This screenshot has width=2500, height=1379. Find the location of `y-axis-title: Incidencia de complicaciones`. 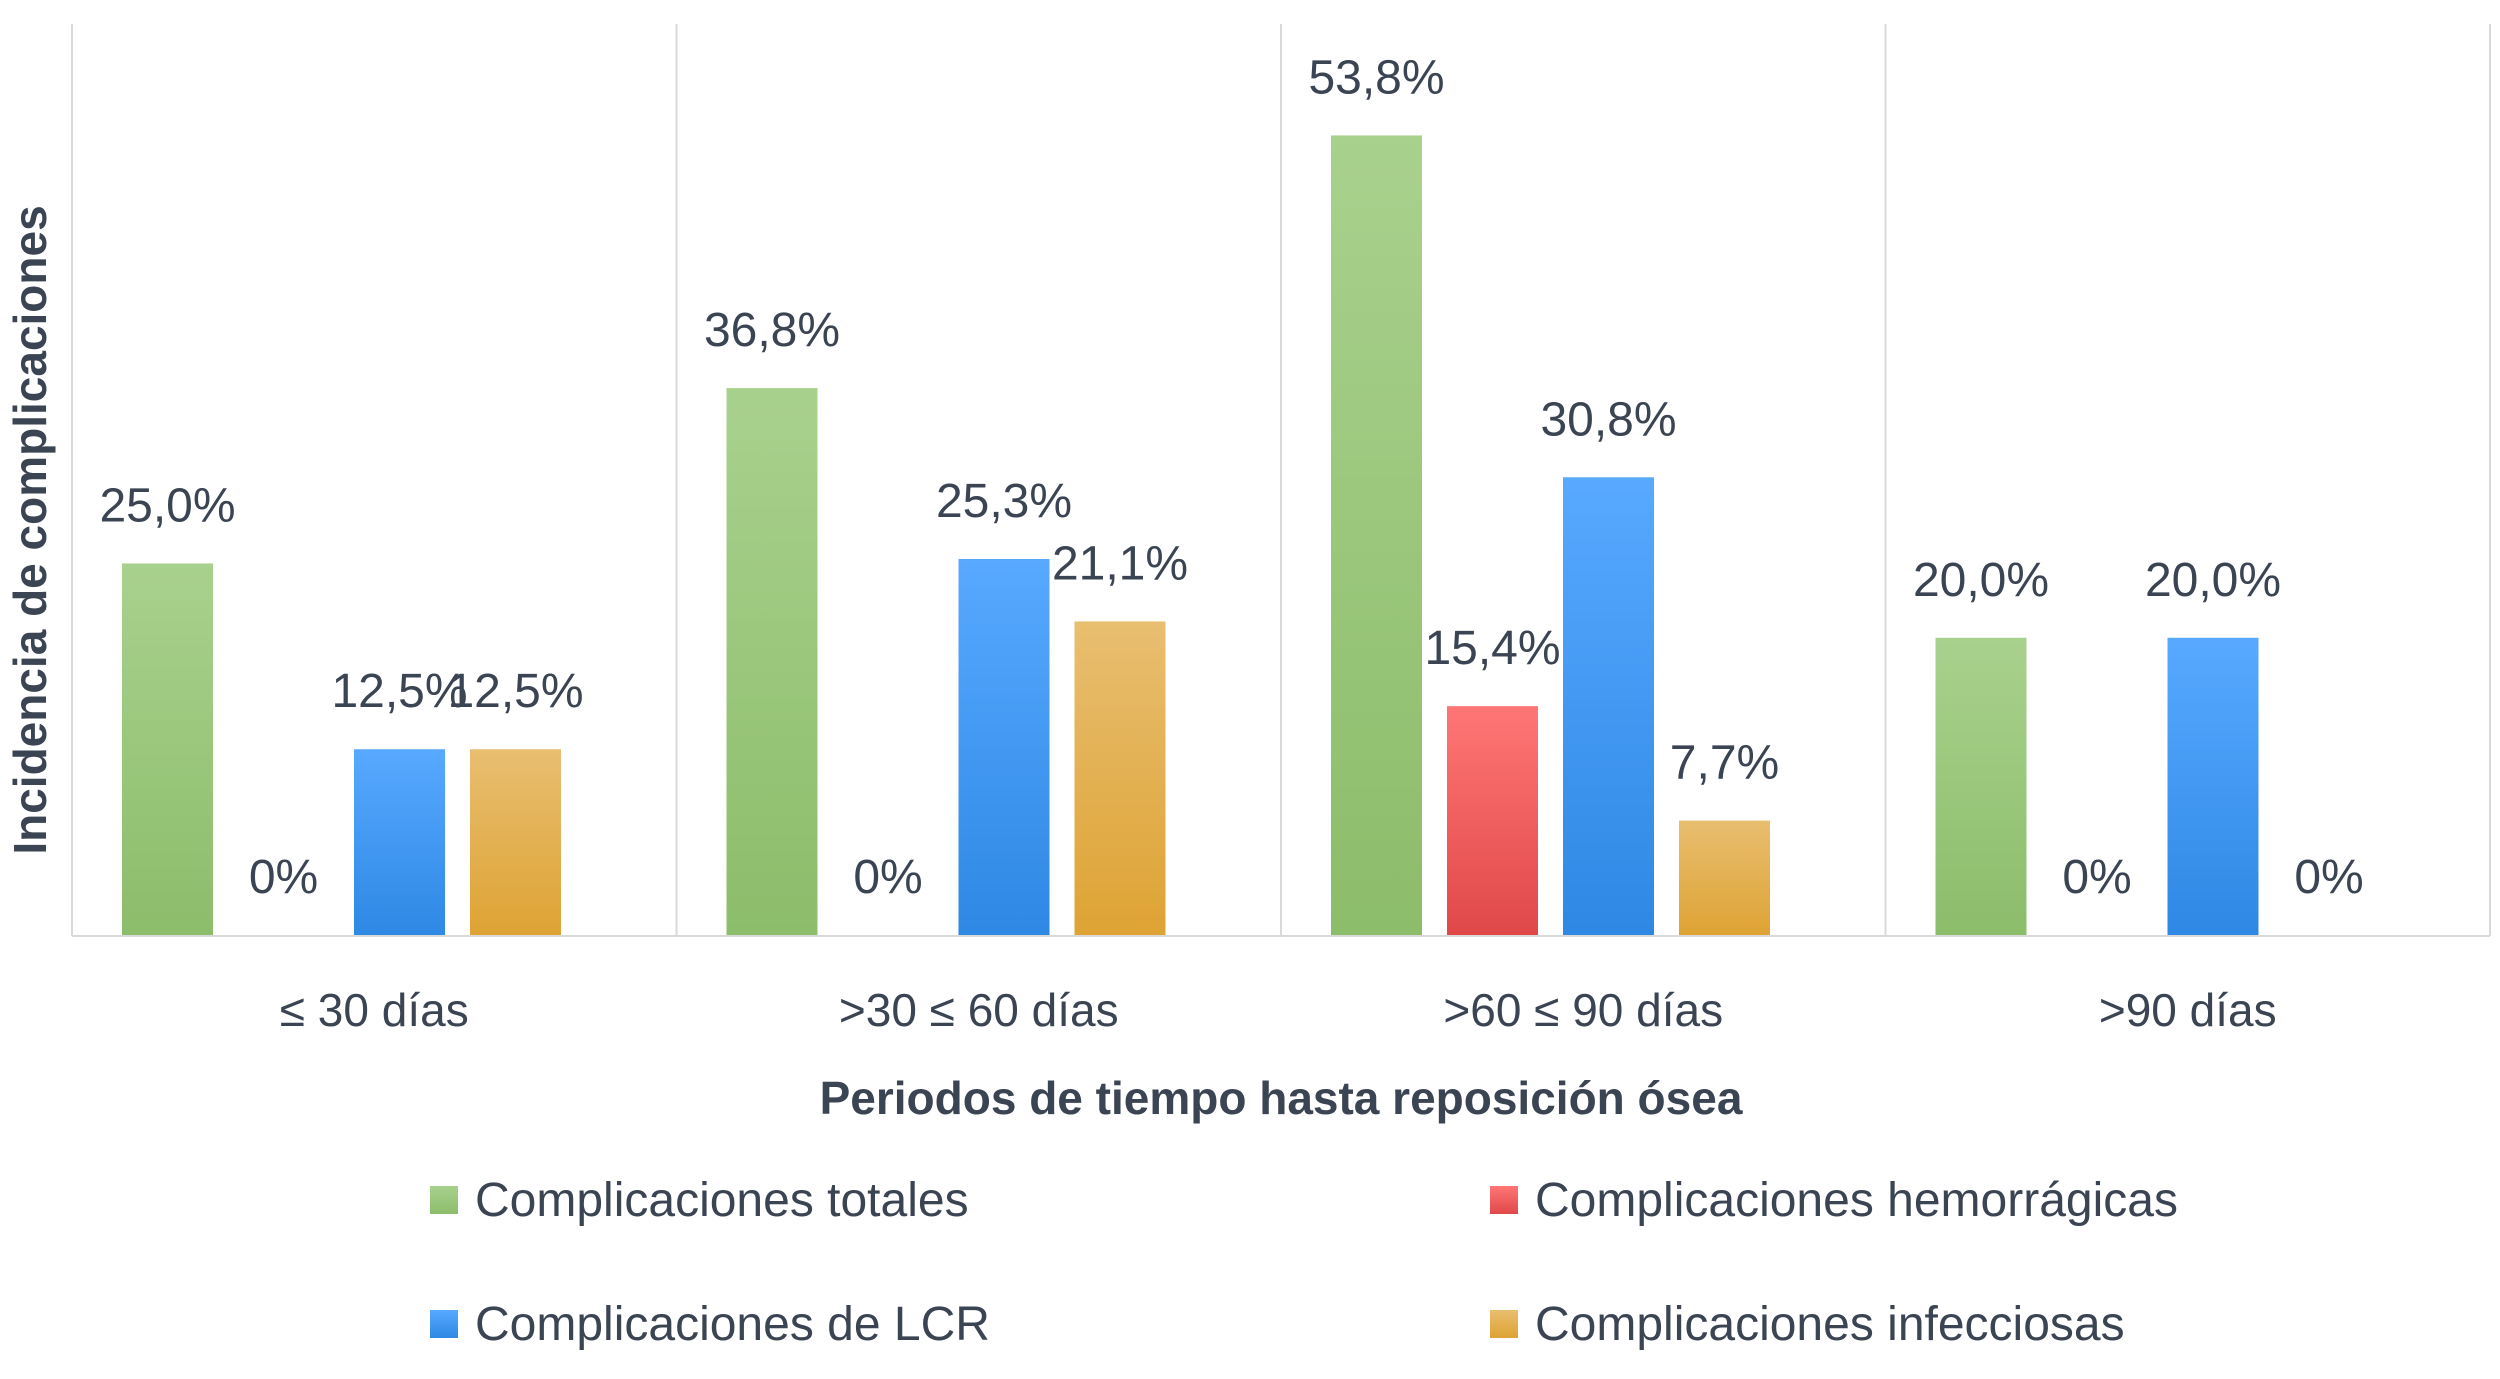

y-axis-title: Incidencia de complicaciones is located at coordinates (30, 529).